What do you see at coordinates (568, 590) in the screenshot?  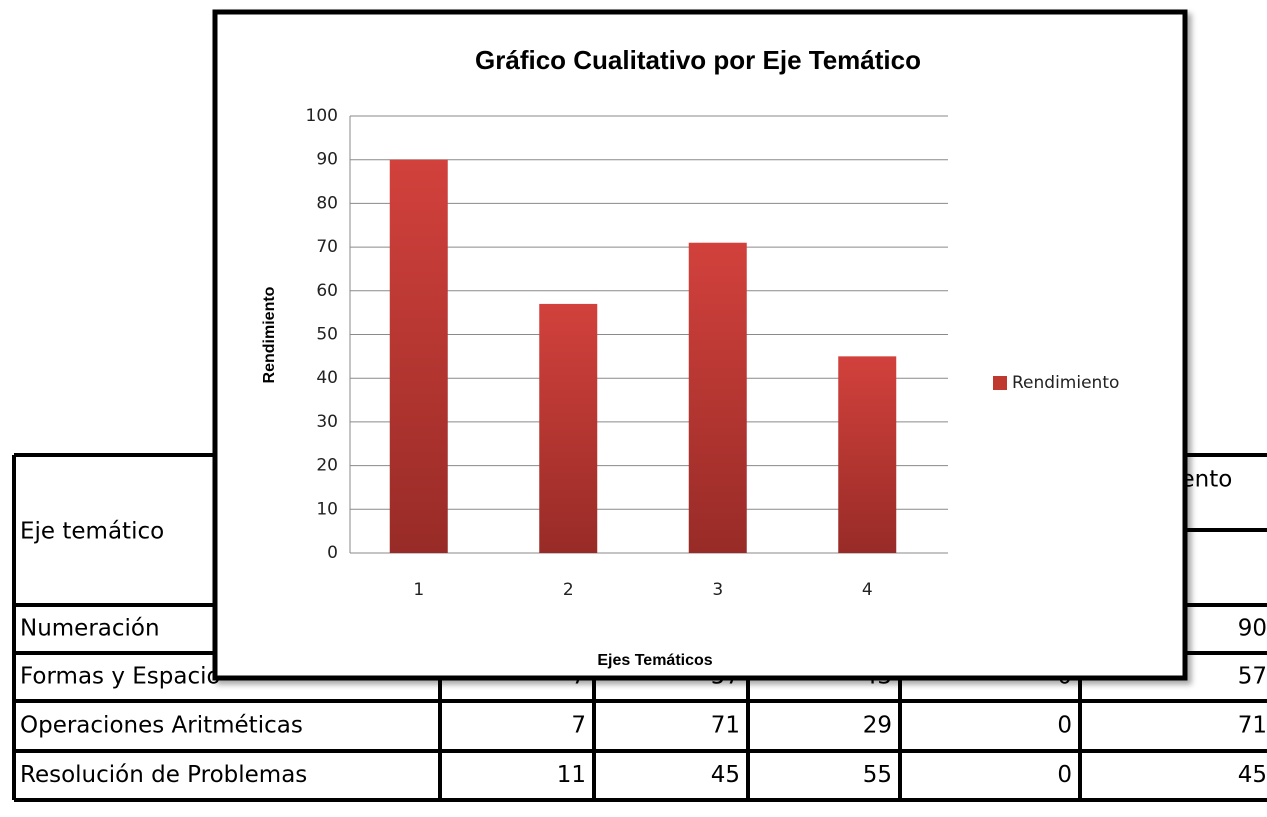 I see `x-tick-label: 2` at bounding box center [568, 590].